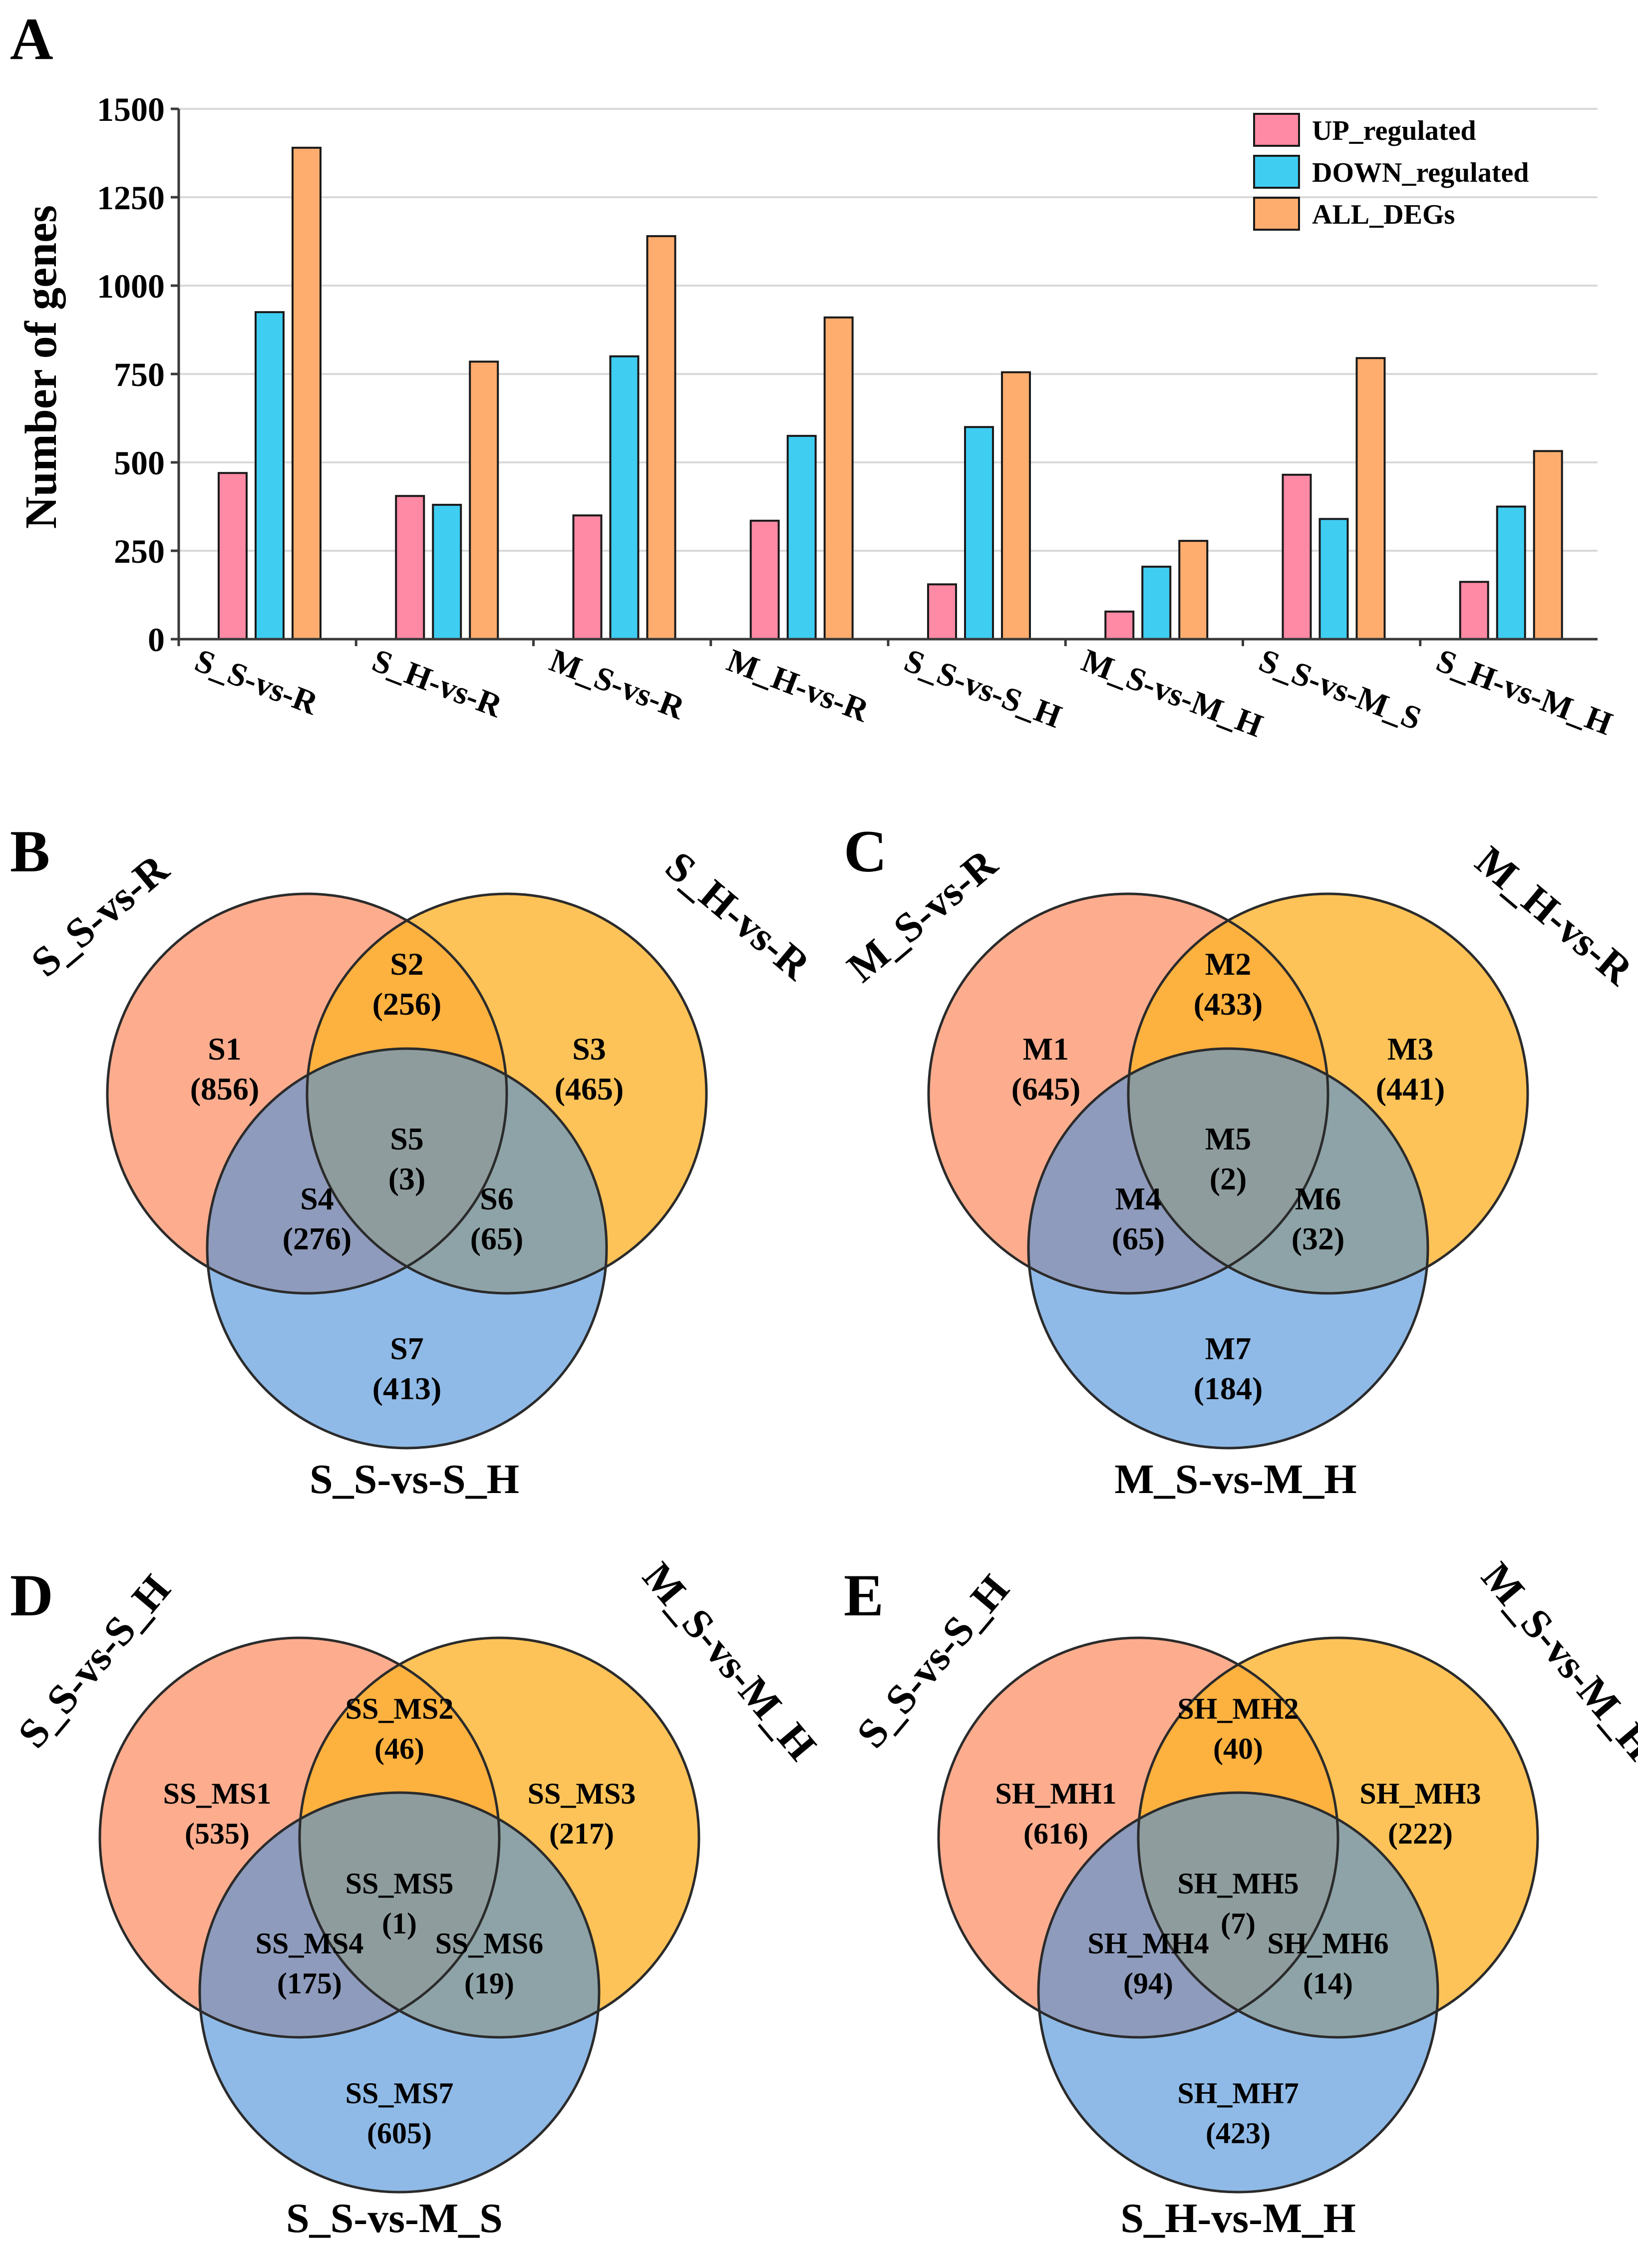 Image resolution: width=1638 pixels, height=2268 pixels. What do you see at coordinates (399, 2093) in the screenshot?
I see `venn-region-name: SS_MS7` at bounding box center [399, 2093].